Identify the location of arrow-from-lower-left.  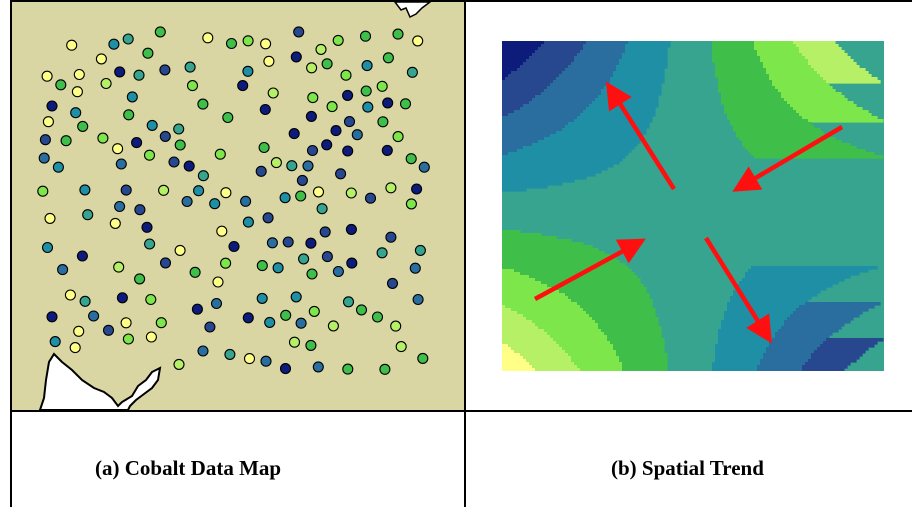
(589, 269).